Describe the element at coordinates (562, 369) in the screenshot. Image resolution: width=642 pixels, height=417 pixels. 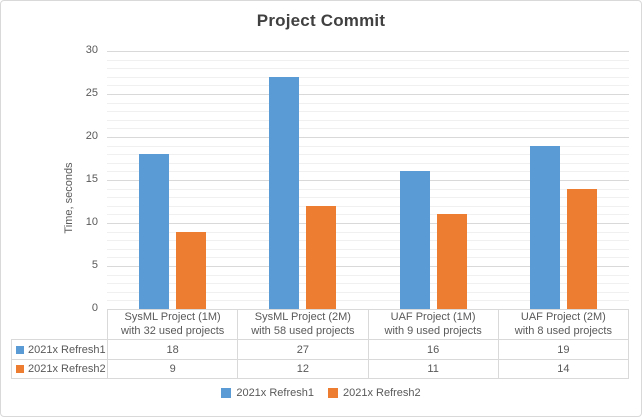
I see `table-value-cell: 14` at that location.